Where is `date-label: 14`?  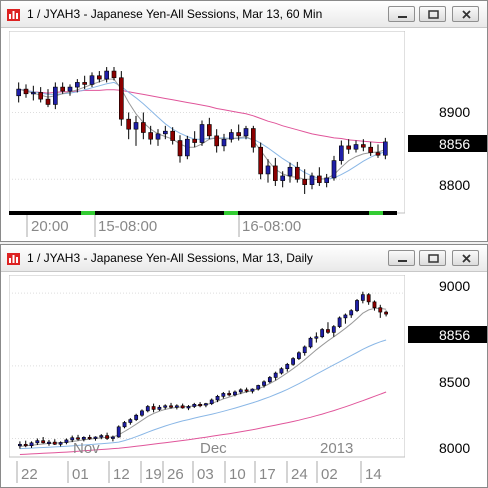 date-label: 14 is located at coordinates (373, 474).